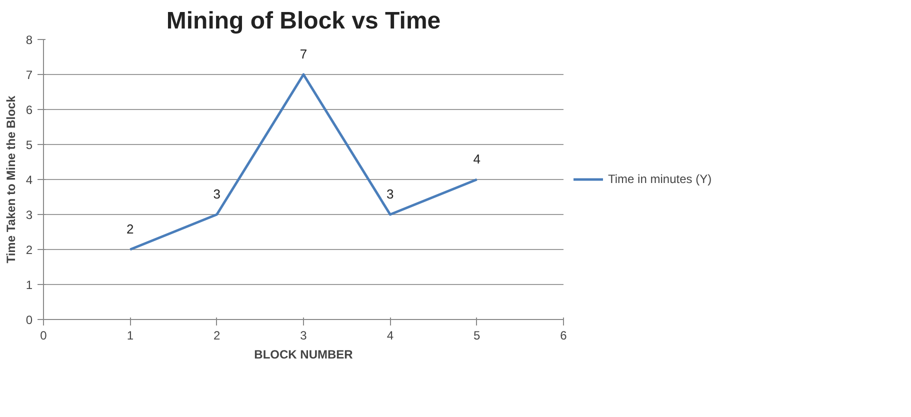  What do you see at coordinates (29, 40) in the screenshot?
I see `y-tick-label: 8` at bounding box center [29, 40].